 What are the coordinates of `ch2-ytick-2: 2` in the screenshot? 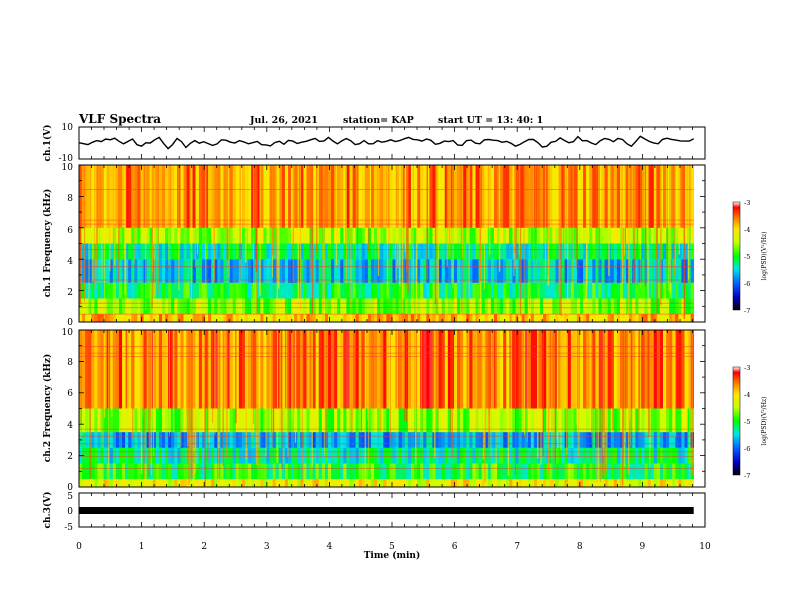 It's located at (70, 457).